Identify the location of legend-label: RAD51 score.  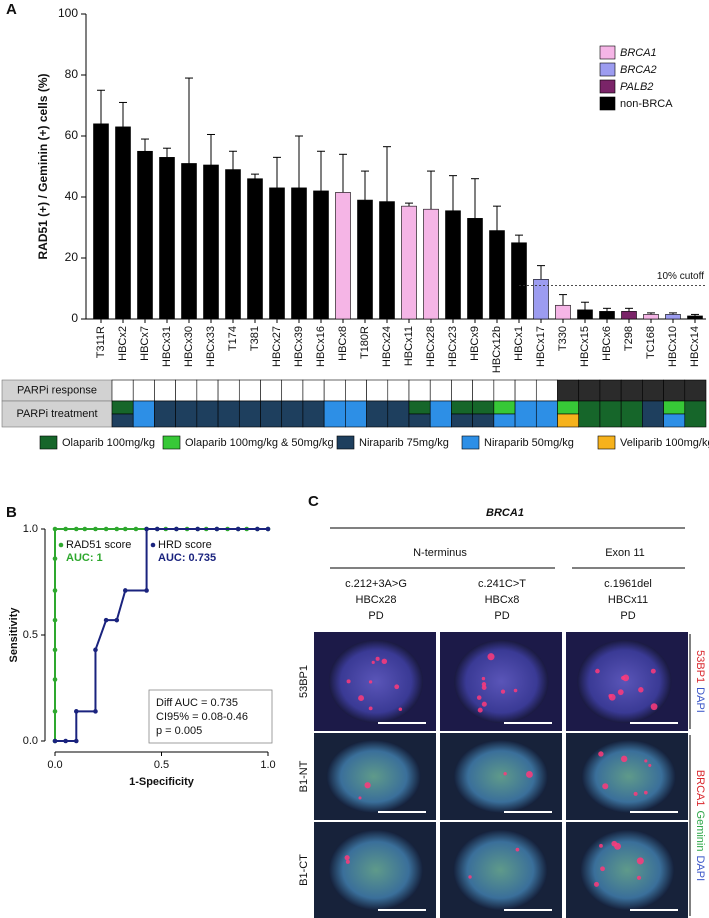
(98, 545).